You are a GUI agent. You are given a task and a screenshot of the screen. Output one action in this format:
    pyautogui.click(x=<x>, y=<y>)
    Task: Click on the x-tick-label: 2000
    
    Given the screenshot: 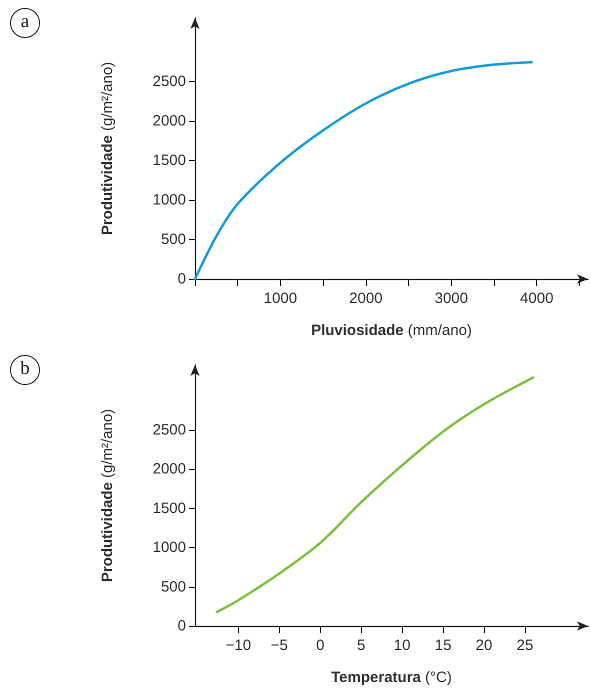 What is the action you would take?
    pyautogui.click(x=366, y=298)
    